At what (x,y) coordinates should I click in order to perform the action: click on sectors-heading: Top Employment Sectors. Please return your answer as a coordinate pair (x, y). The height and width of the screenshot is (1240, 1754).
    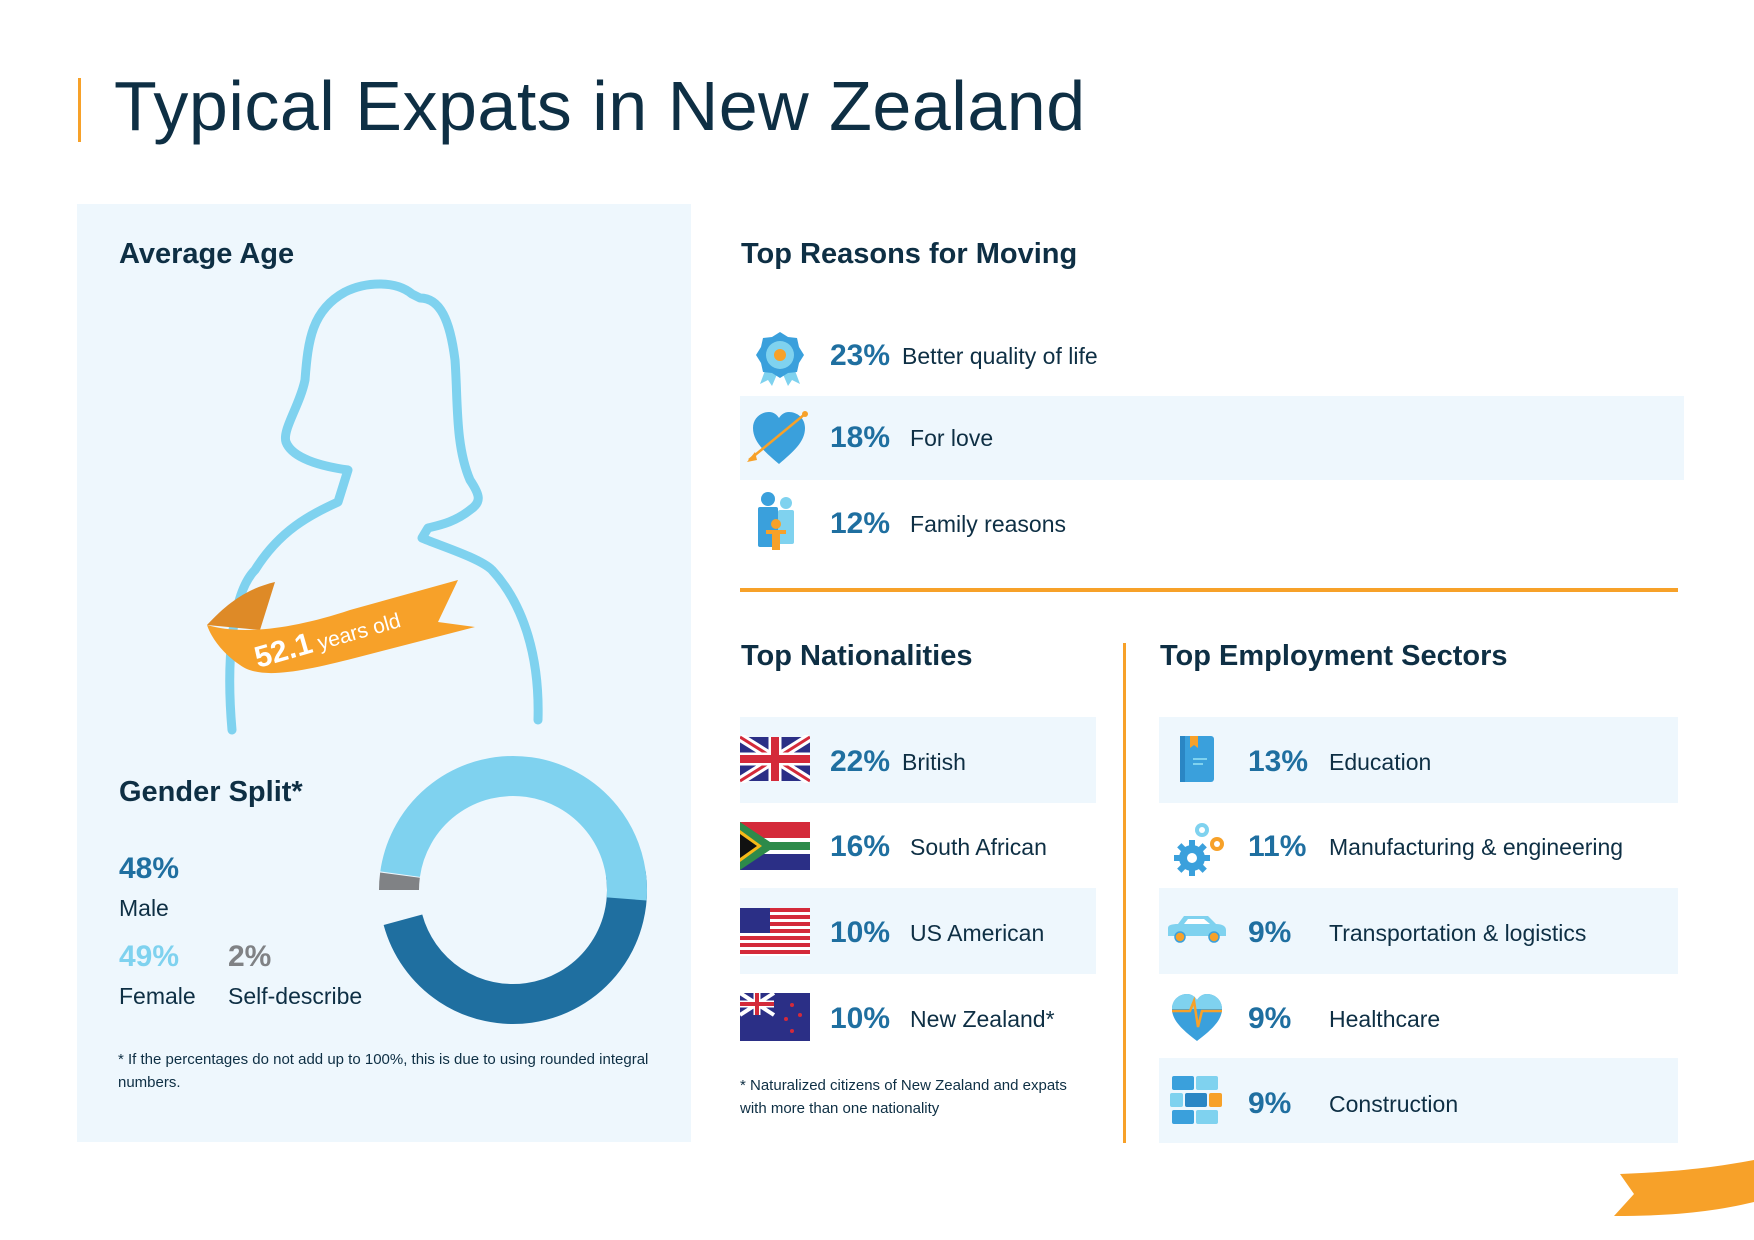
    Looking at the image, I should click on (1334, 656).